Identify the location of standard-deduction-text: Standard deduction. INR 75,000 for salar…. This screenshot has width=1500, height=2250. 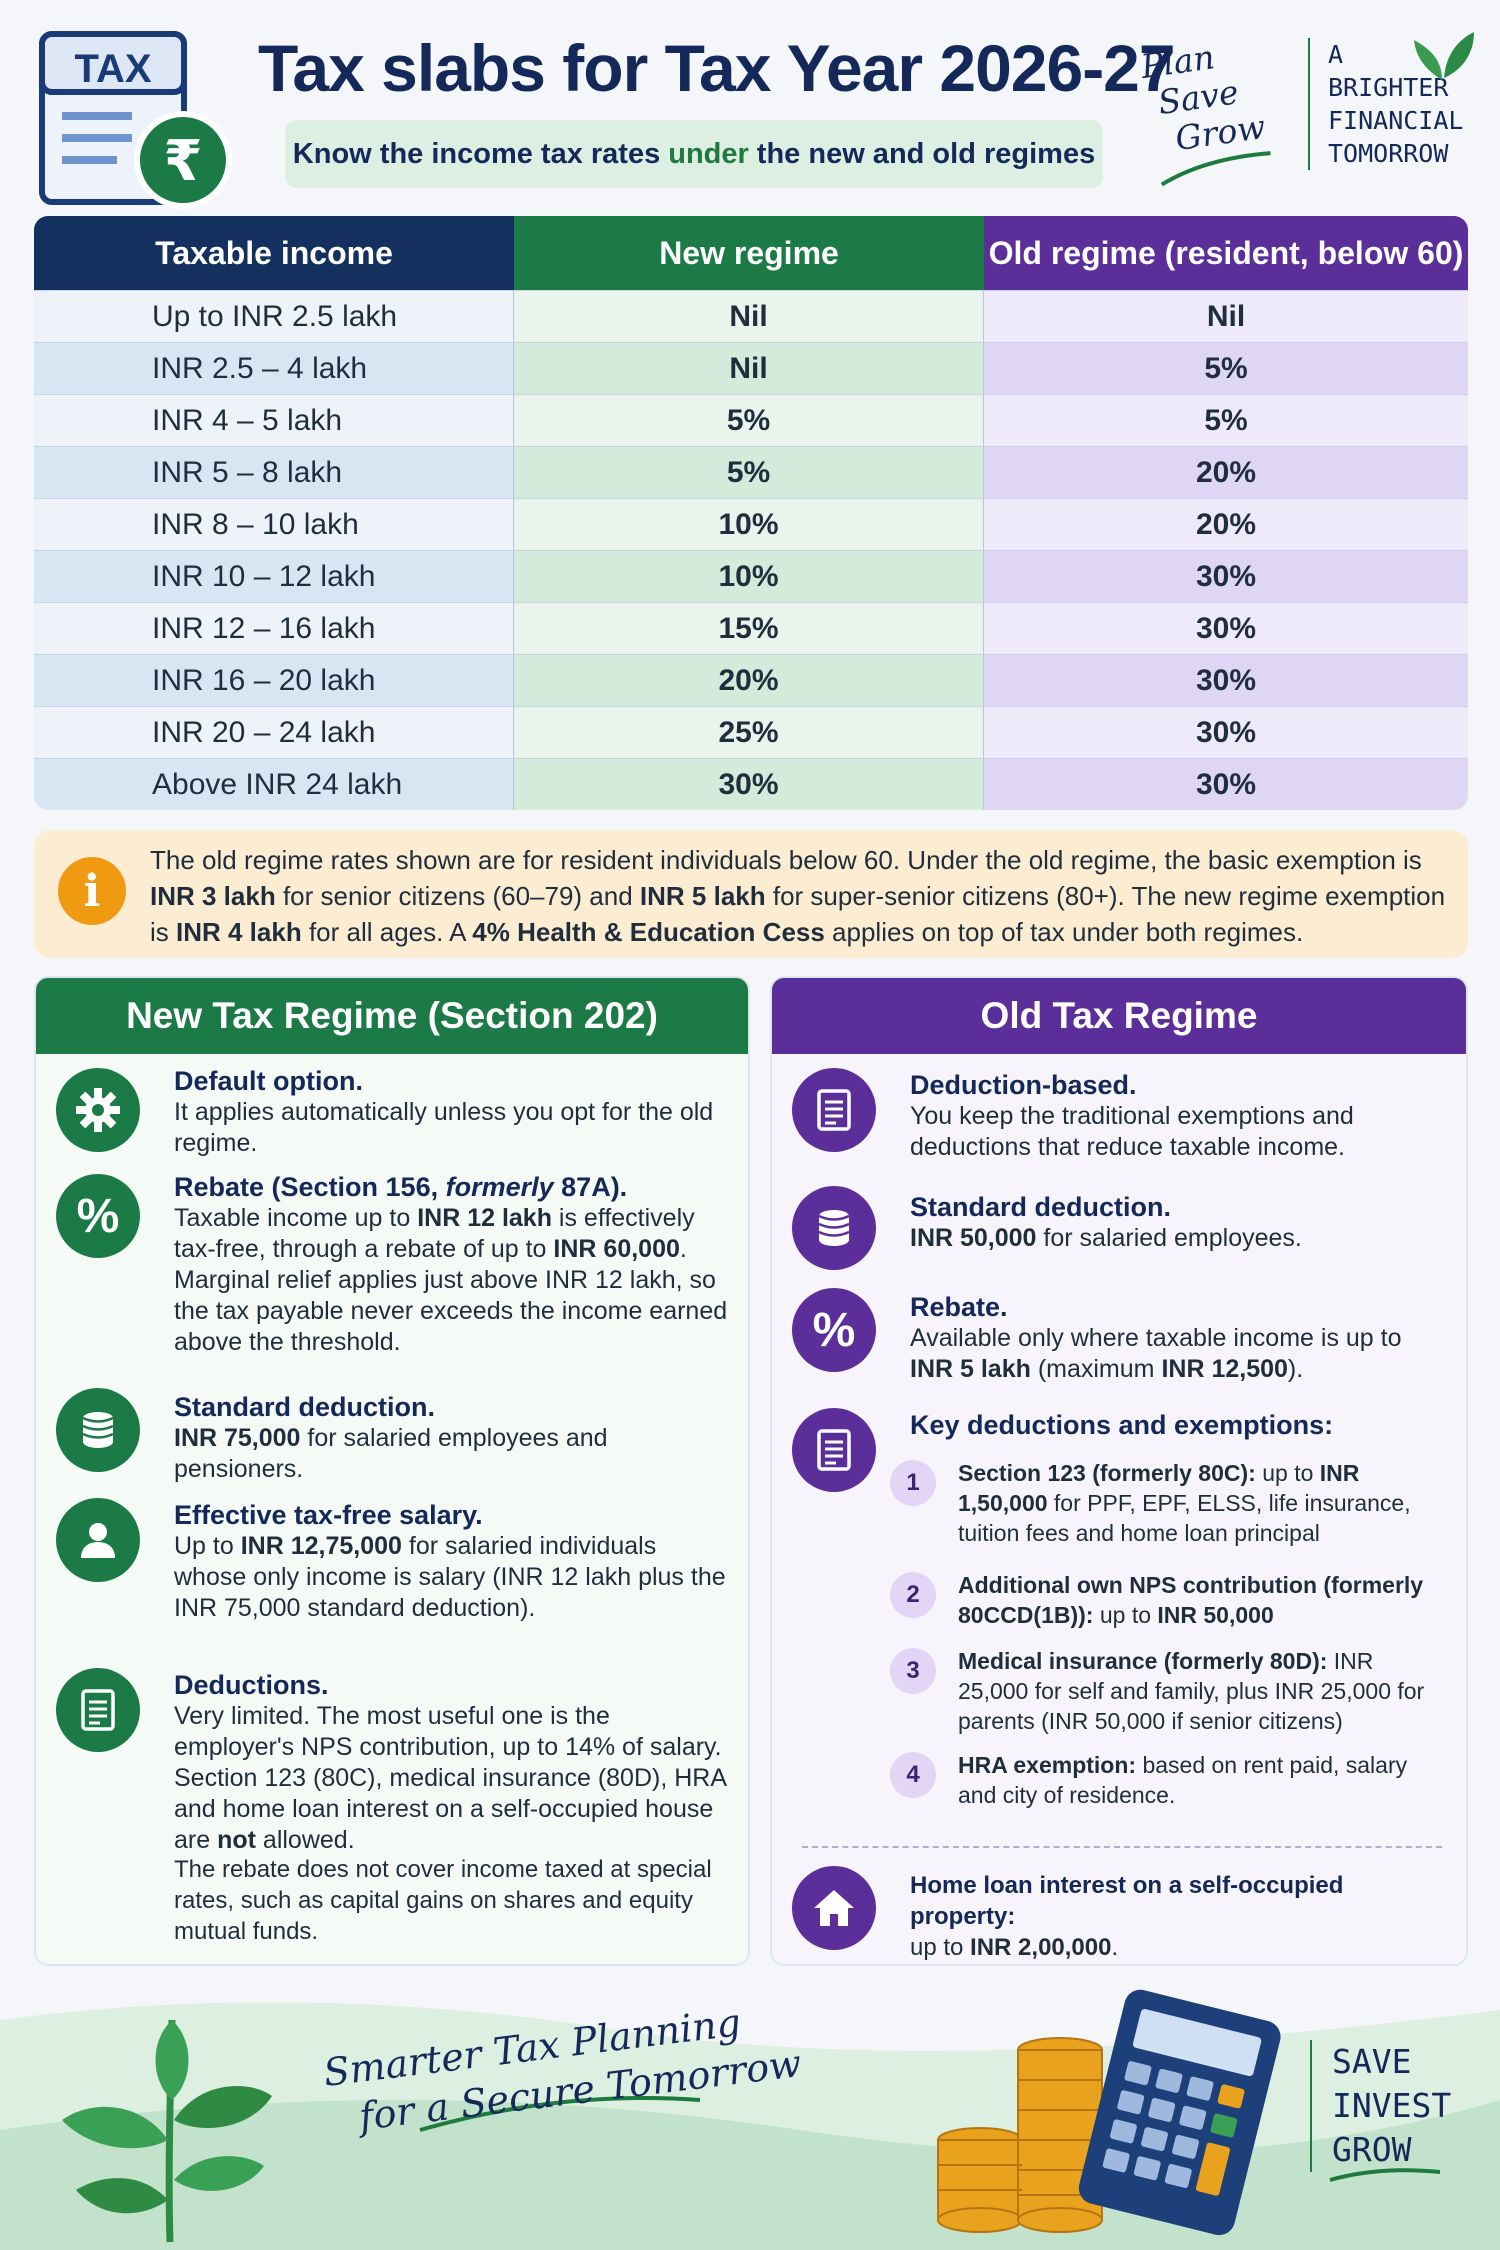
(454, 1438).